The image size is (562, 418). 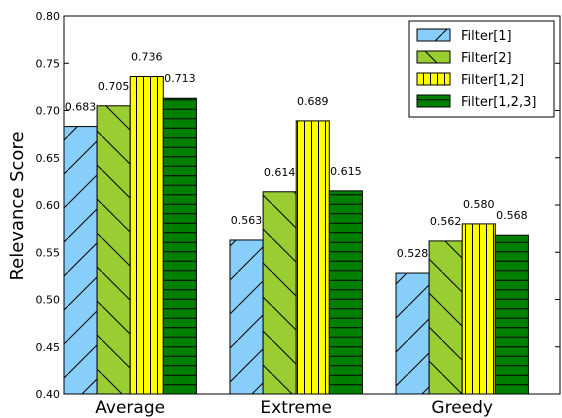 What do you see at coordinates (147, 56) in the screenshot?
I see `data-label: 0.736` at bounding box center [147, 56].